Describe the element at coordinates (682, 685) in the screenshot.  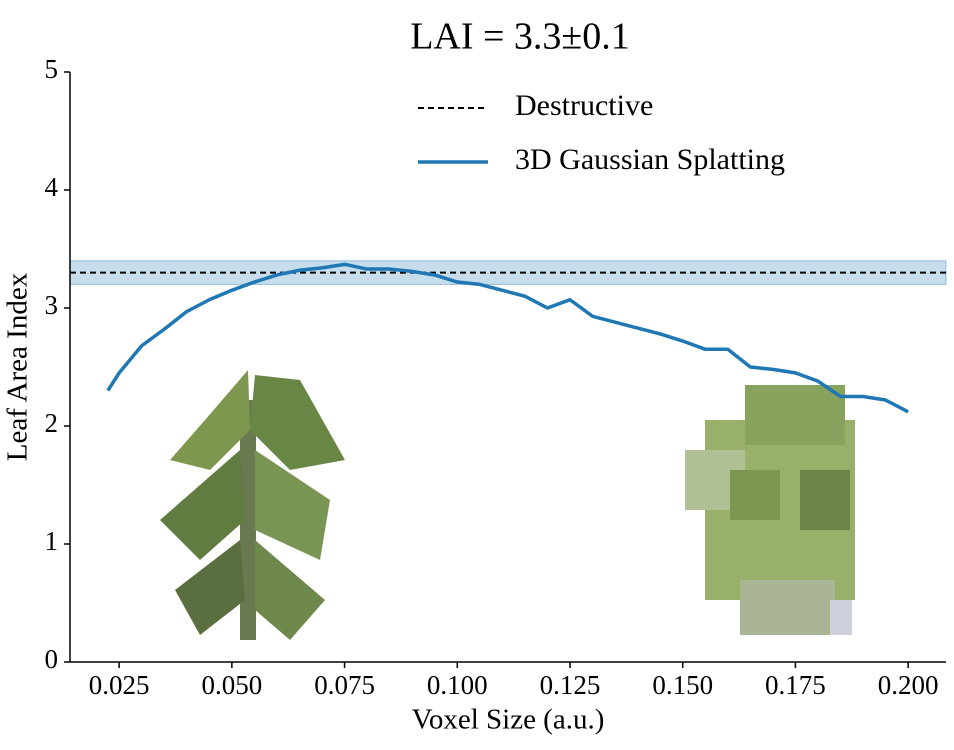
I see `x-tick-label: 0.150` at that location.